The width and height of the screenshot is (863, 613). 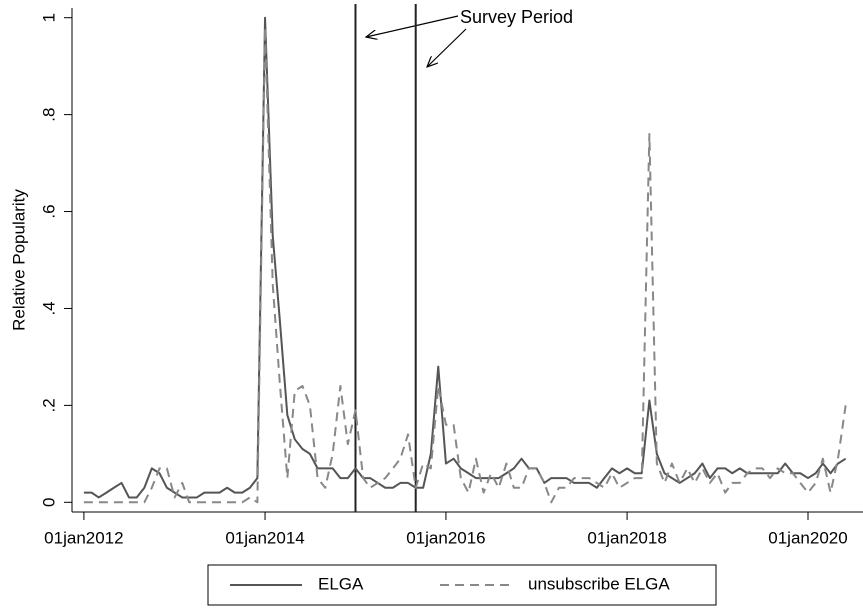 What do you see at coordinates (48, 211) in the screenshot?
I see `y-tick-label: .6` at bounding box center [48, 211].